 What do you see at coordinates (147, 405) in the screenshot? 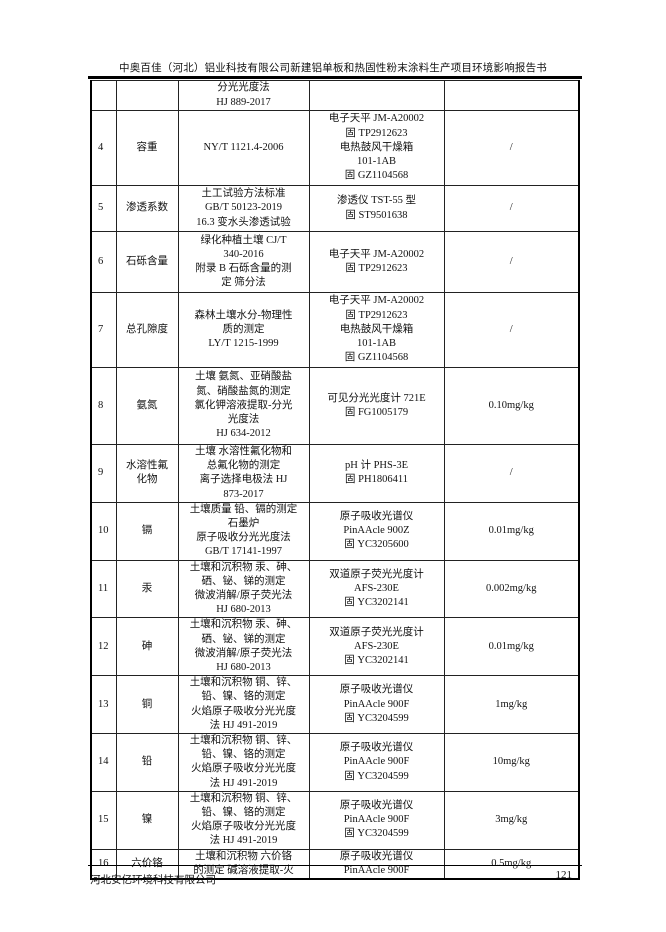
I see `test-item-line: 氨氮` at bounding box center [147, 405].